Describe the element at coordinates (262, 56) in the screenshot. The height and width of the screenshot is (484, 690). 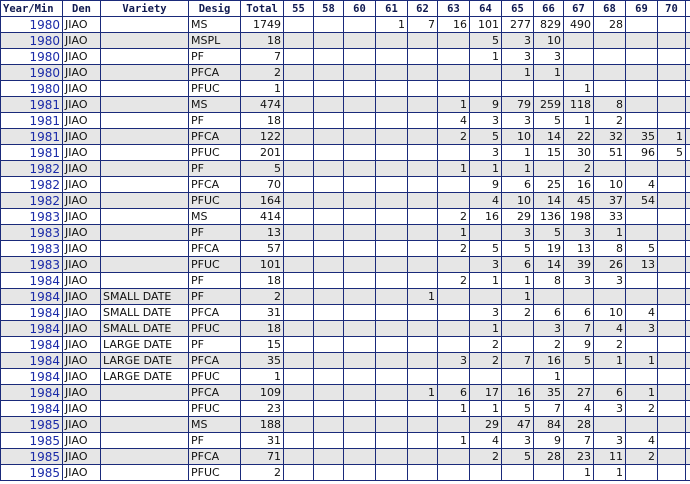
I see `table-cell: 7` at that location.